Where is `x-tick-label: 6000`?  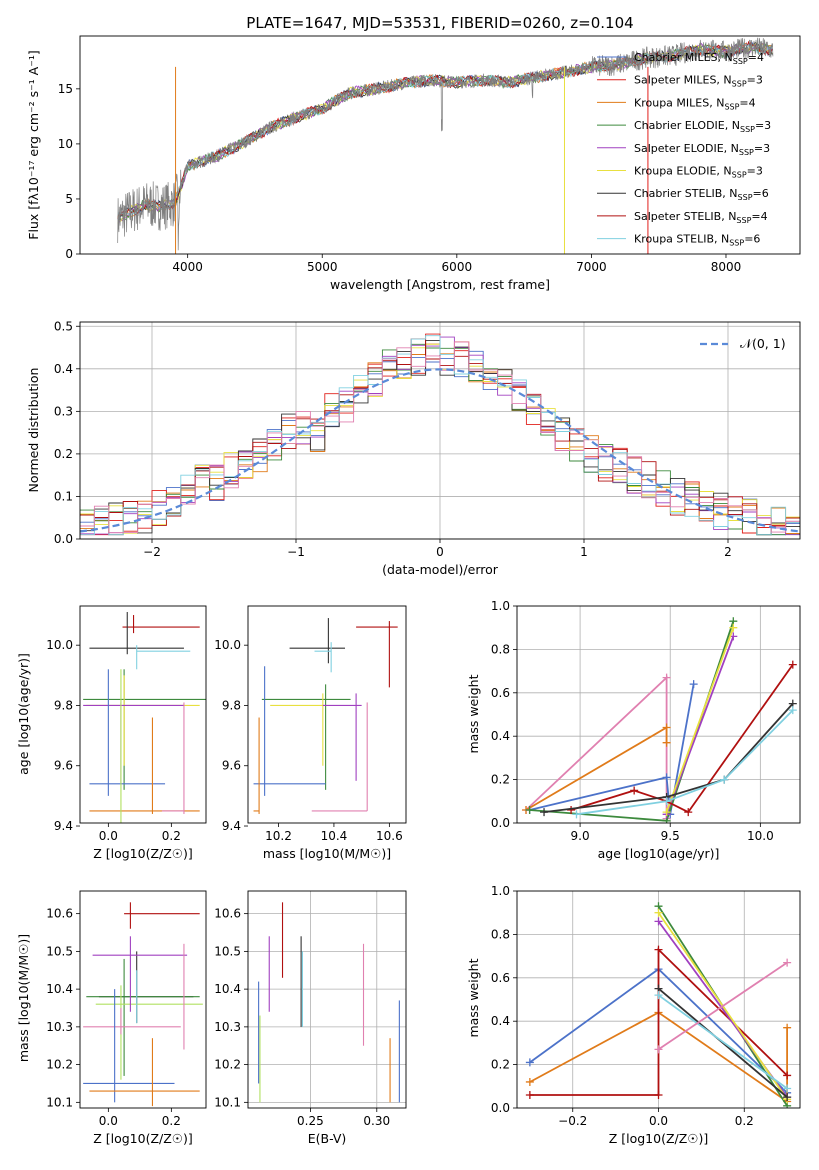 x-tick-label: 6000 is located at coordinates (457, 267).